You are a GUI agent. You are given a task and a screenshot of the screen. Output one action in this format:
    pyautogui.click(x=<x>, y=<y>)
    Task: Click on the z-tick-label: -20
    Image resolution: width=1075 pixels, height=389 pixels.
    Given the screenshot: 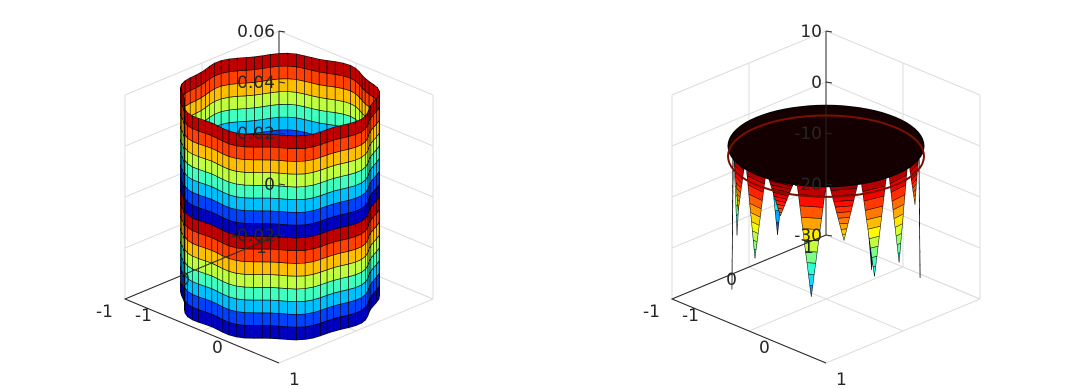 What is the action you would take?
    pyautogui.click(x=808, y=185)
    